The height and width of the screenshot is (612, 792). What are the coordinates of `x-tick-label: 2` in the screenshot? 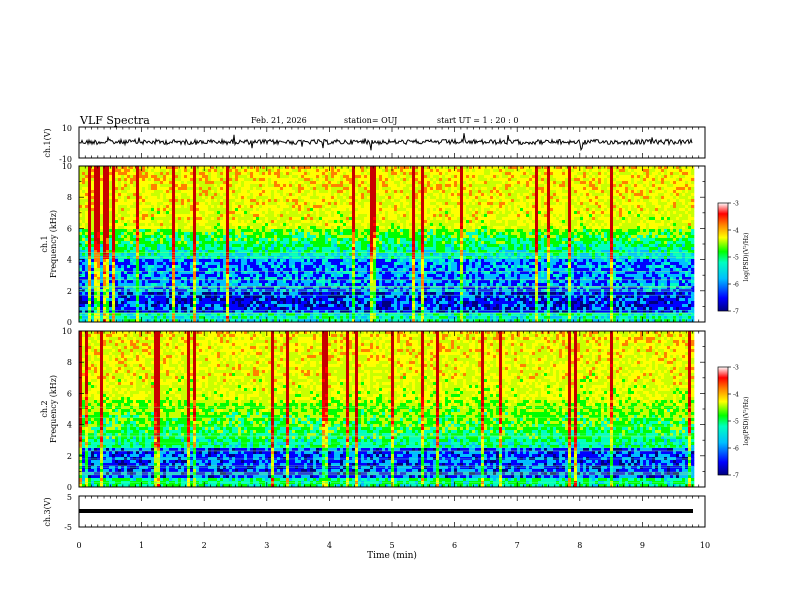 It's located at (204, 545).